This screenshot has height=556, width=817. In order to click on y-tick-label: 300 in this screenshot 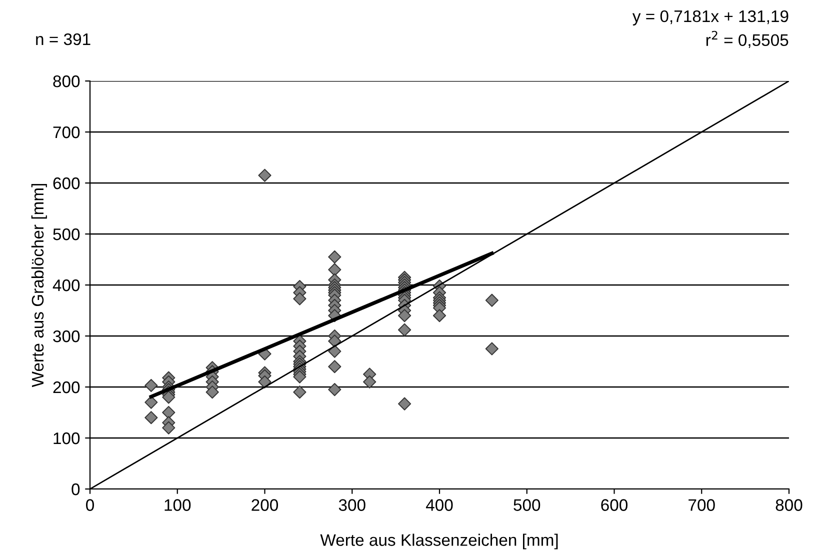, I will do `click(66, 336)`.